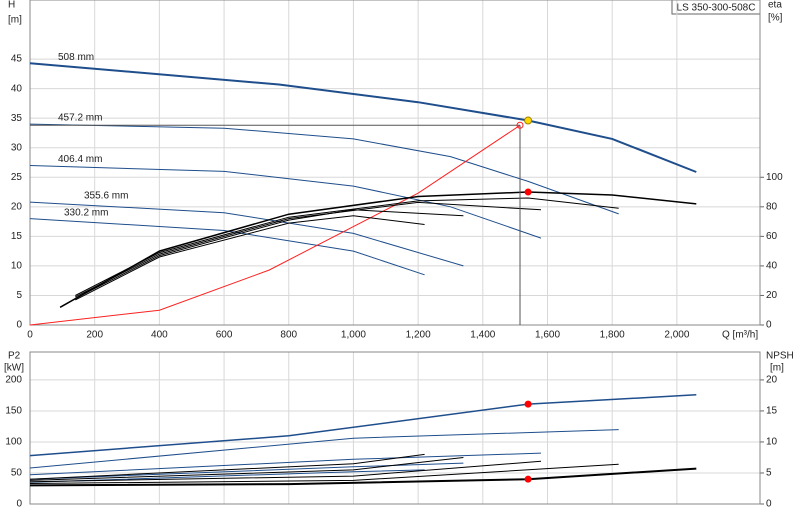  Describe the element at coordinates (17, 88) in the screenshot. I see `y-tick-label: 40` at that location.